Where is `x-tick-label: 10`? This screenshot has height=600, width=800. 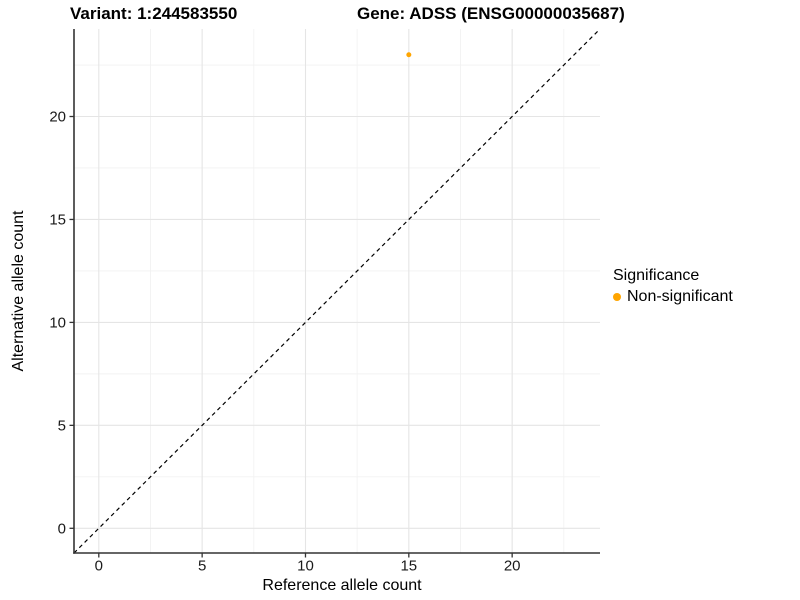
x-tick-label: 10 is located at coordinates (305, 566).